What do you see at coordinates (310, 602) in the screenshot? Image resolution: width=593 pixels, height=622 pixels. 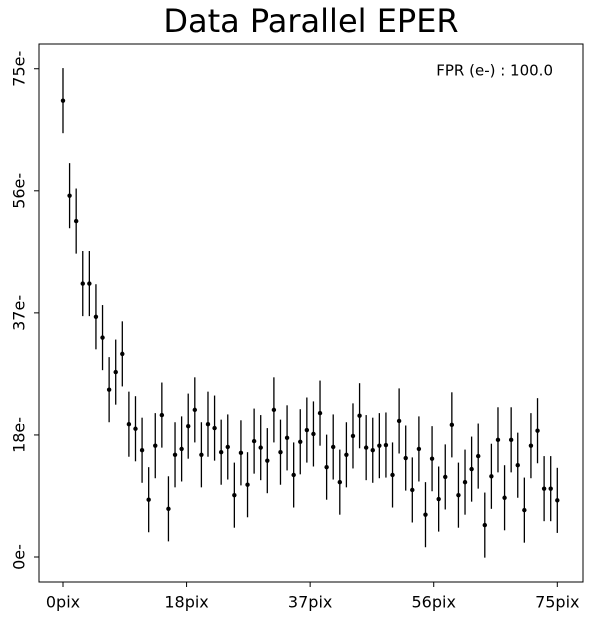 I see `x-tick-label: 37pix` at bounding box center [310, 602].